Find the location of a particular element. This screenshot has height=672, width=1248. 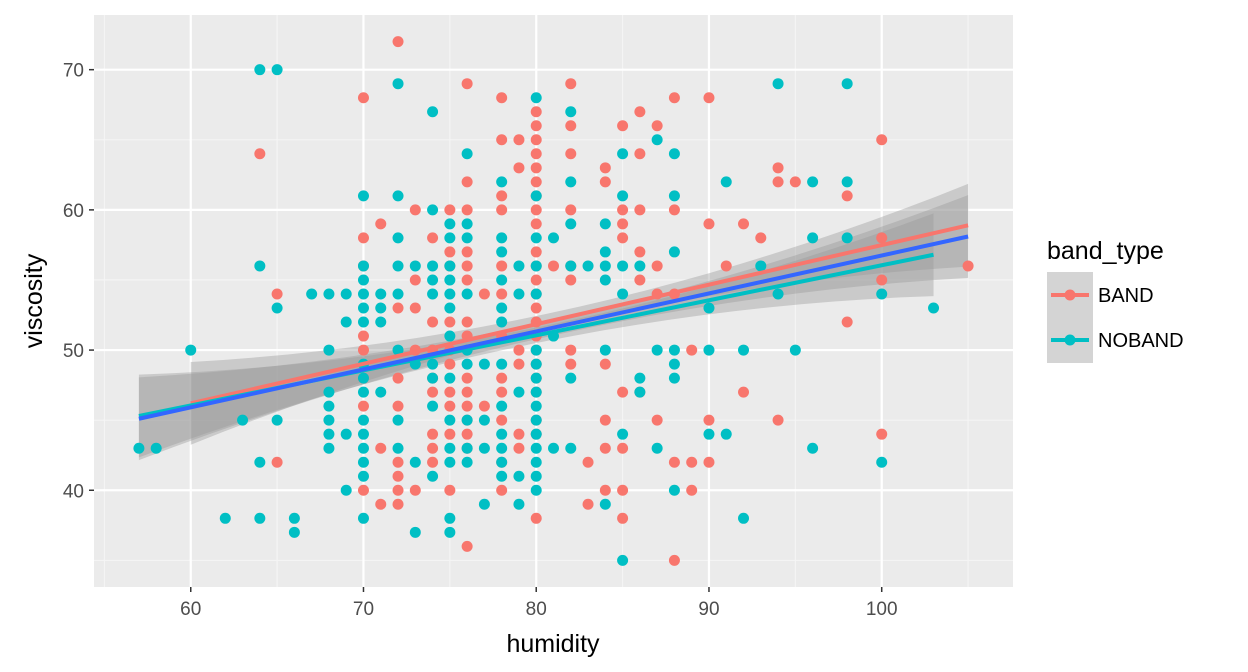

legend-item-band: BAND is located at coordinates (1100, 295).